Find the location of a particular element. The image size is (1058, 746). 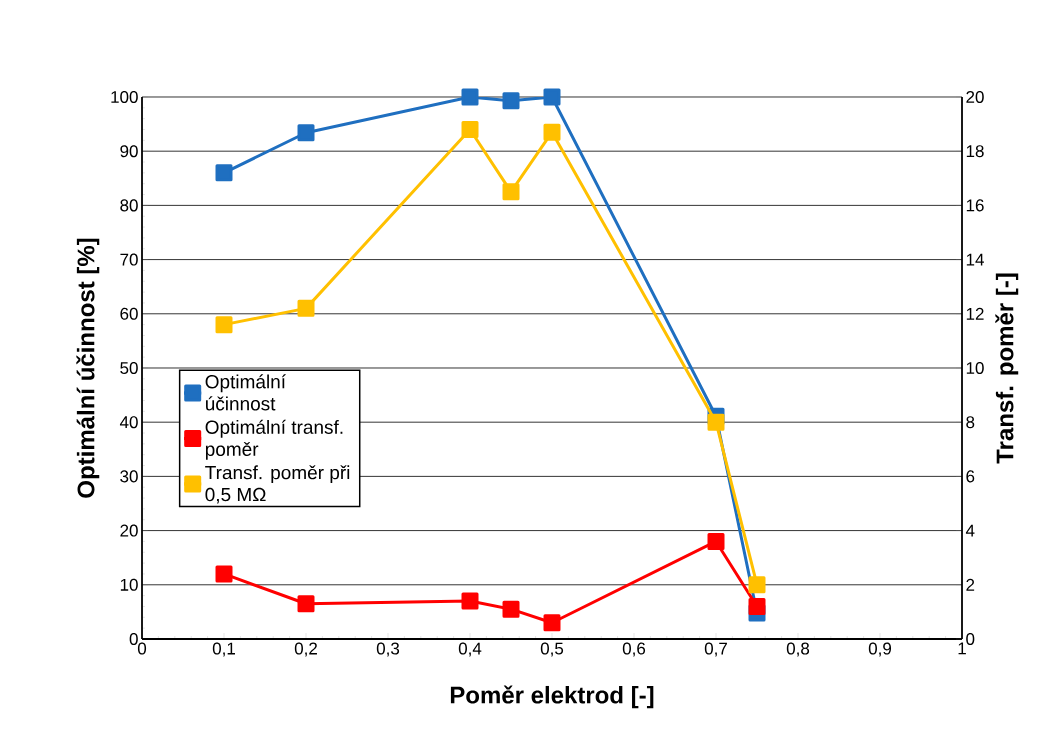

x-tick-label: 0,4 is located at coordinates (470, 649).